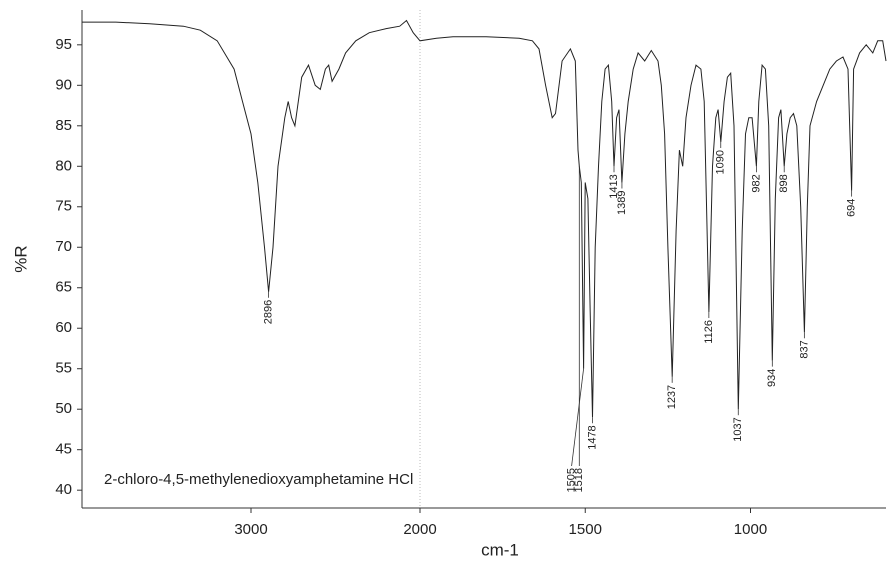  Describe the element at coordinates (500, 549) in the screenshot. I see `x-axis-label: cm-1` at that location.